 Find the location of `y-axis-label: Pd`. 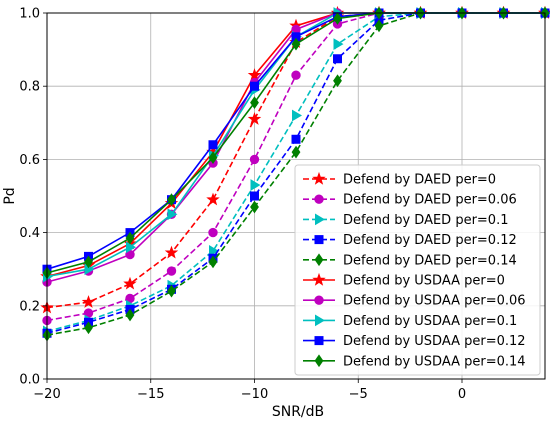

y-axis-label: Pd is located at coordinates (10, 195).